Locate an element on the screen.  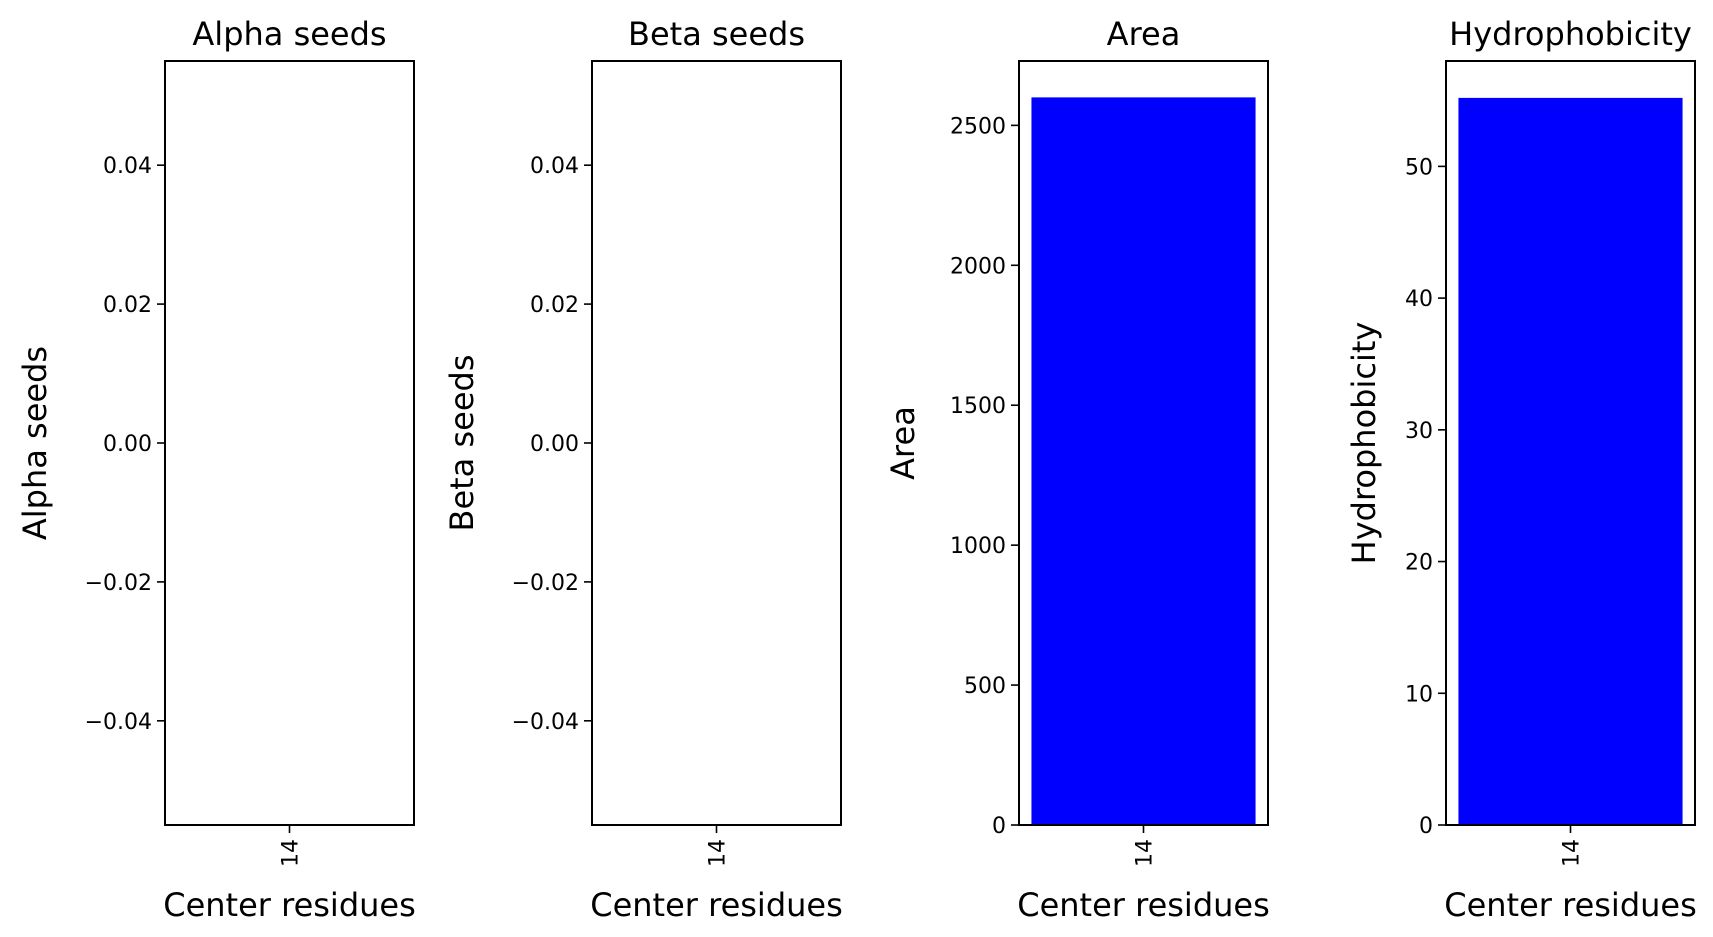
xtick-label-4-0: 14 is located at coordinates (1572, 853).